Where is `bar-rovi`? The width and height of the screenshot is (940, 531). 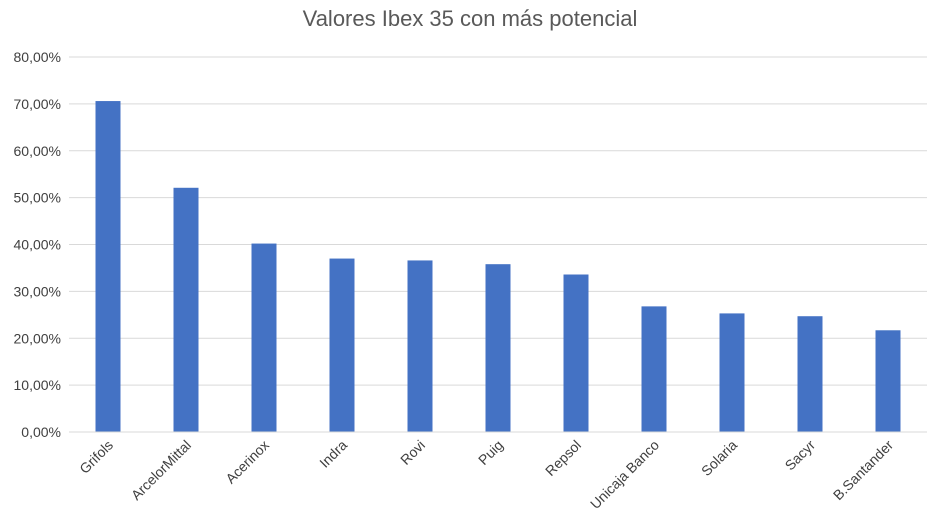
bar-rovi is located at coordinates (420, 346).